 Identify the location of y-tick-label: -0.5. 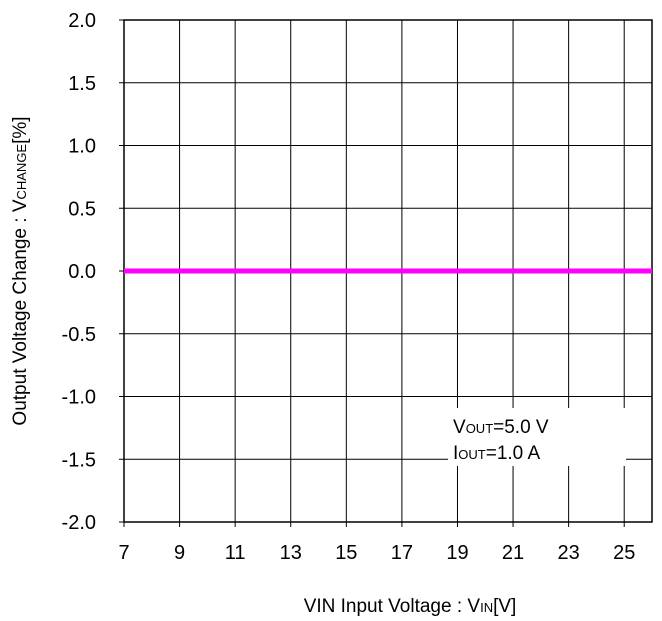
(79, 335).